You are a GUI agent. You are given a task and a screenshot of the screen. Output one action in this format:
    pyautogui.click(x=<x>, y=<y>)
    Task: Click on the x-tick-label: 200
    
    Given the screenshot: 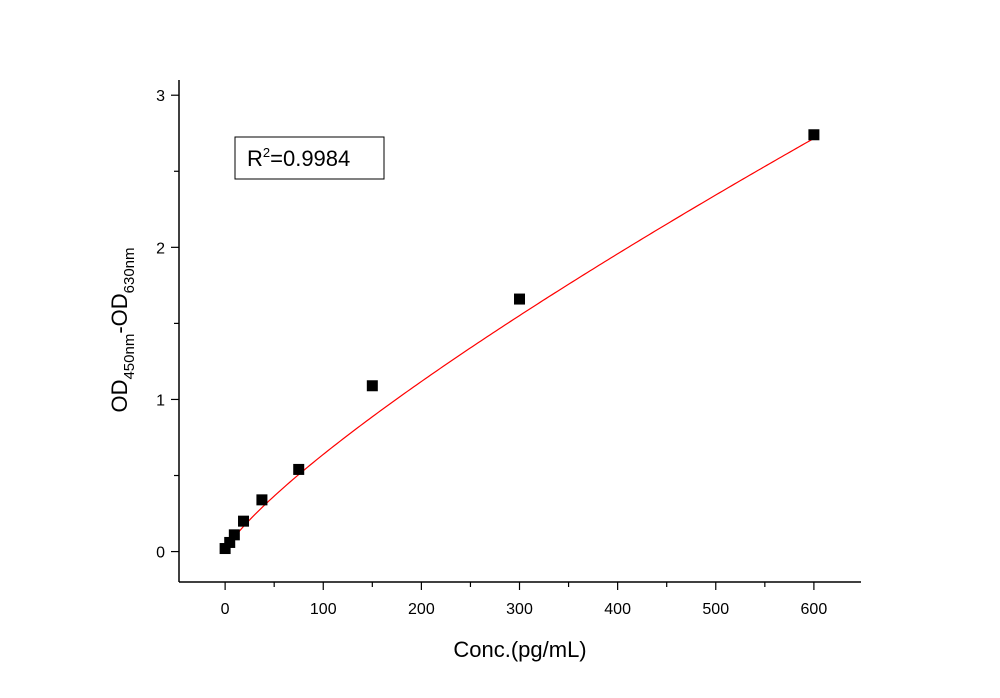 What is the action you would take?
    pyautogui.click(x=421, y=609)
    